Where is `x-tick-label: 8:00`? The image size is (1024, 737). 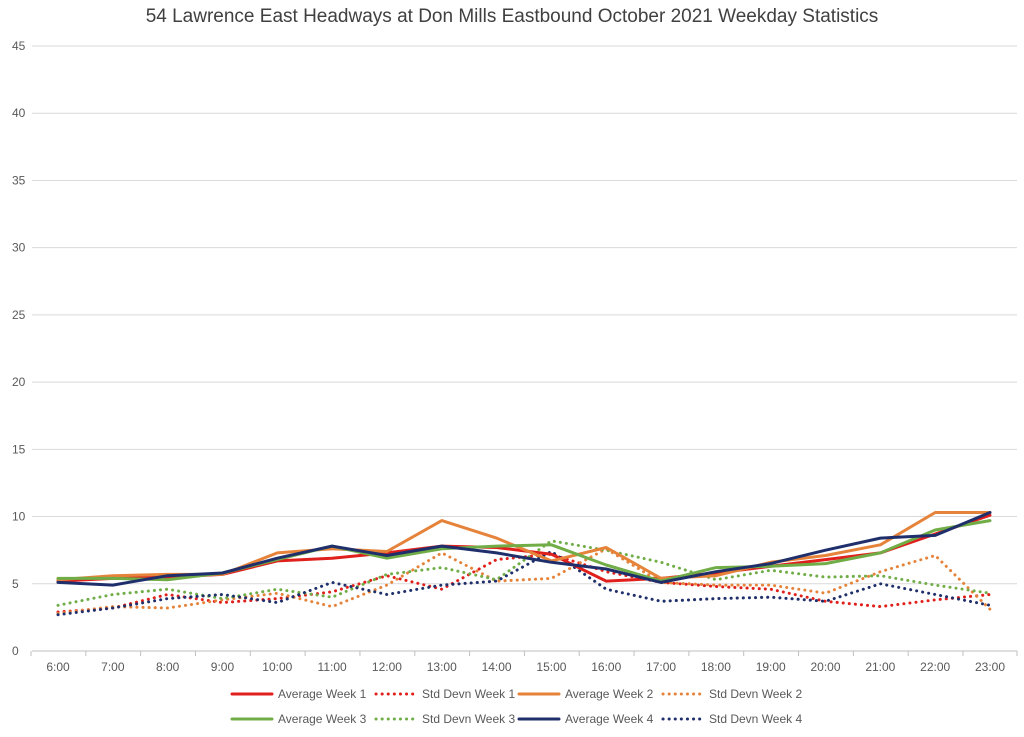
x-tick-label: 8:00 is located at coordinates (168, 667).